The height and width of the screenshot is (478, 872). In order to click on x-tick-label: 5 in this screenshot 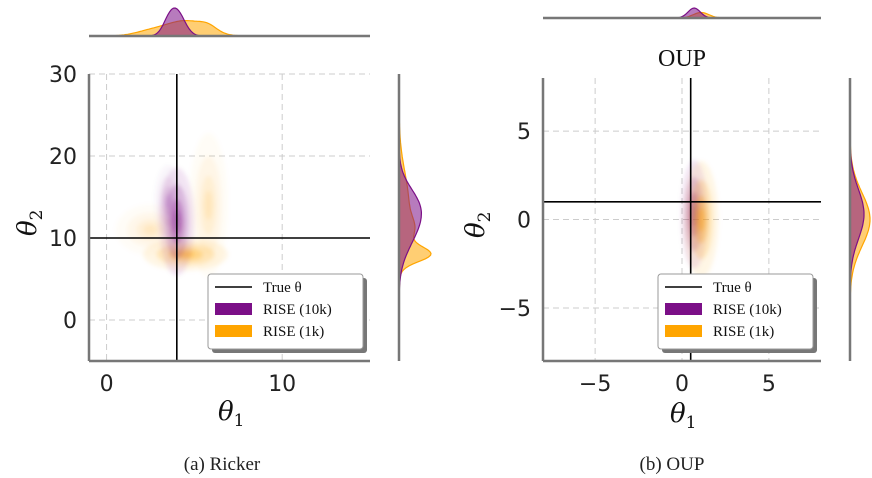, I will do `click(769, 384)`.